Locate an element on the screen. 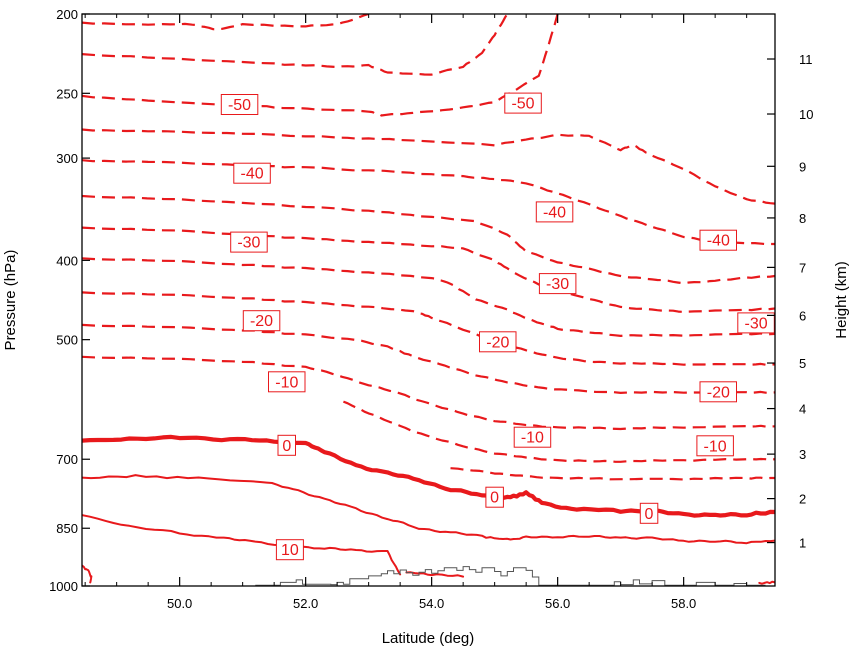 The image size is (850, 650). y-tick-label-right: 5 is located at coordinates (802, 363).